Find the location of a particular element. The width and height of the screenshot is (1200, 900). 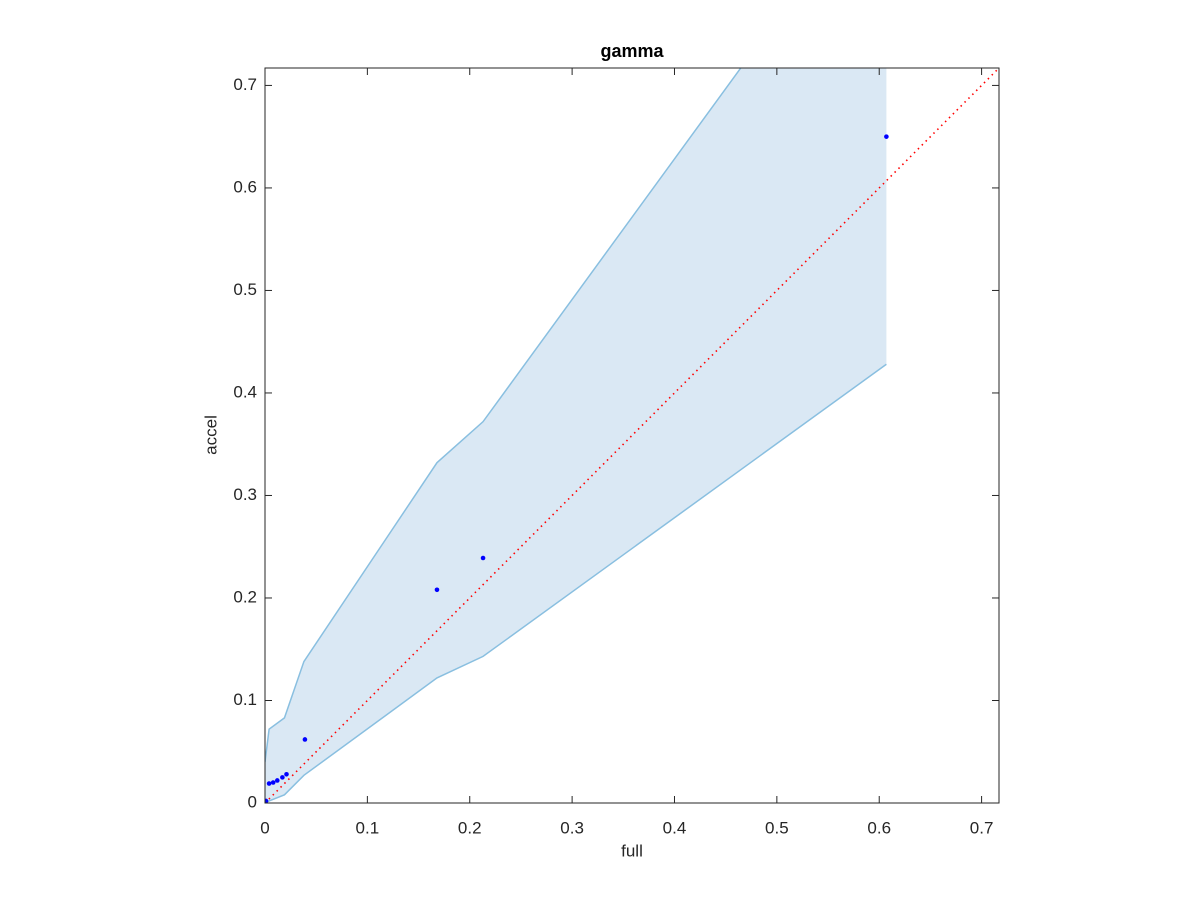

y-axis-label: accel is located at coordinates (210, 435).